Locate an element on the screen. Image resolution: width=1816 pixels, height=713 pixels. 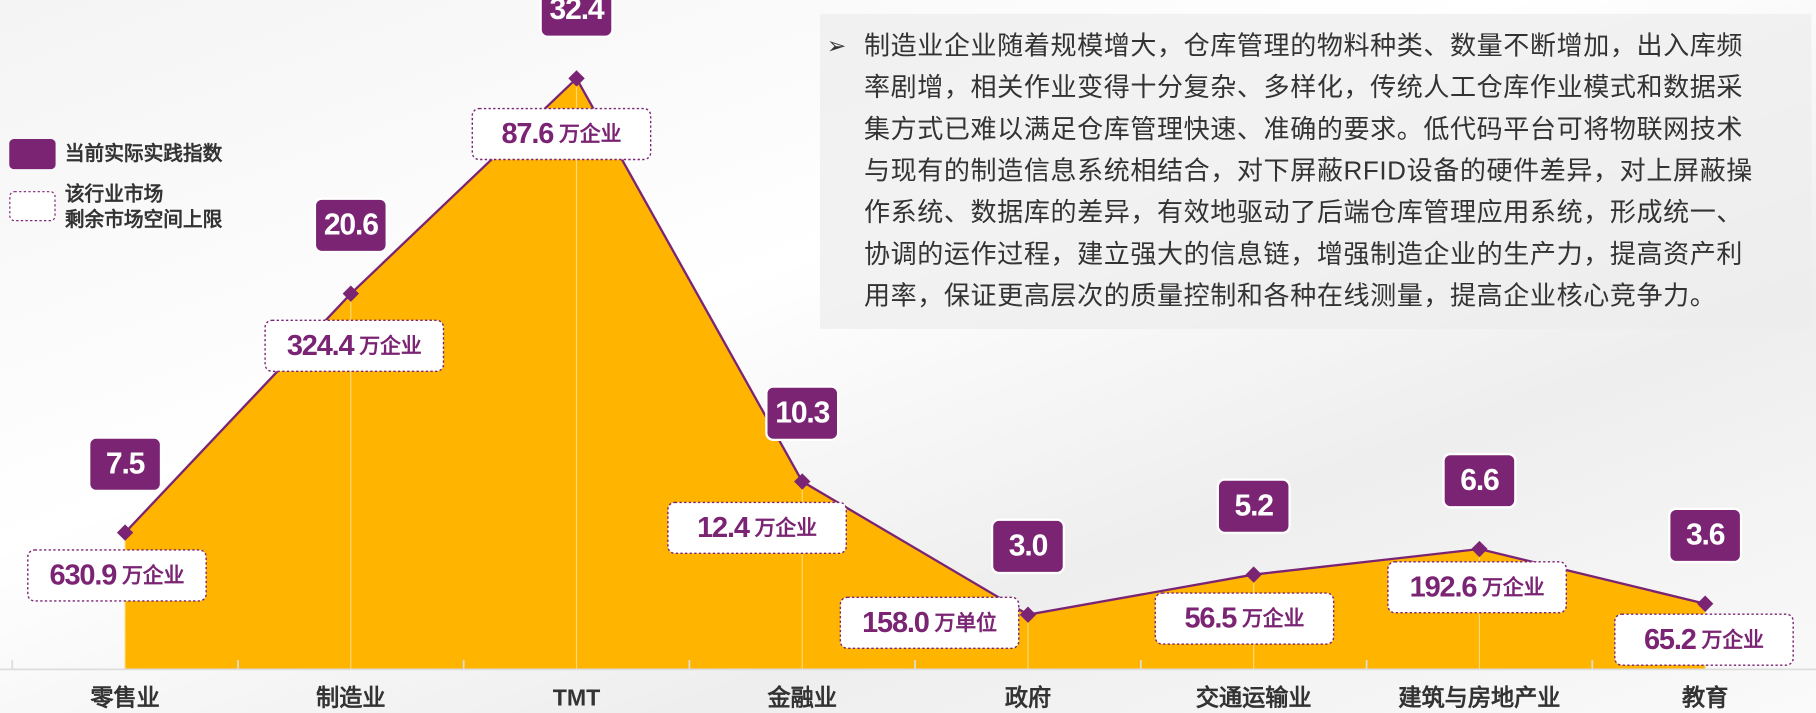
value-label: 10.3 is located at coordinates (802, 412).